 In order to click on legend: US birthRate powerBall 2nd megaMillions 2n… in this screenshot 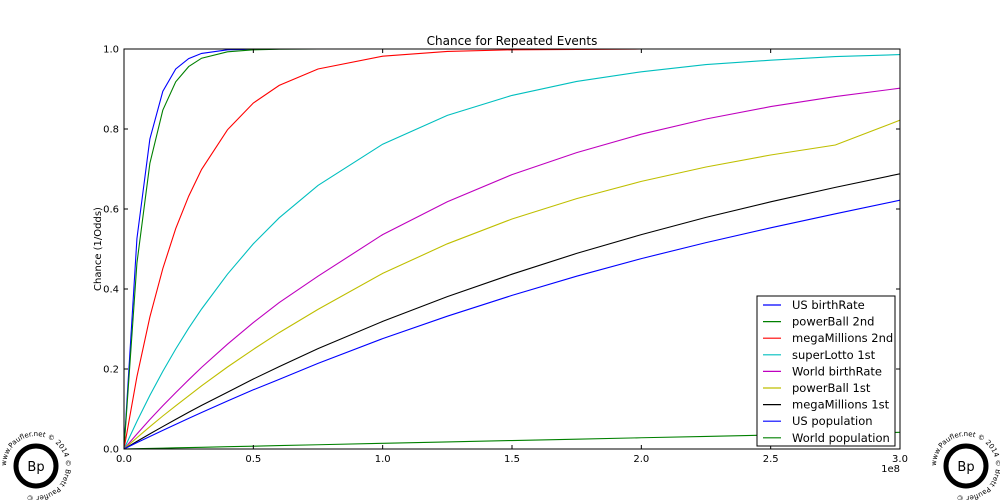, I will do `click(826, 371)`.